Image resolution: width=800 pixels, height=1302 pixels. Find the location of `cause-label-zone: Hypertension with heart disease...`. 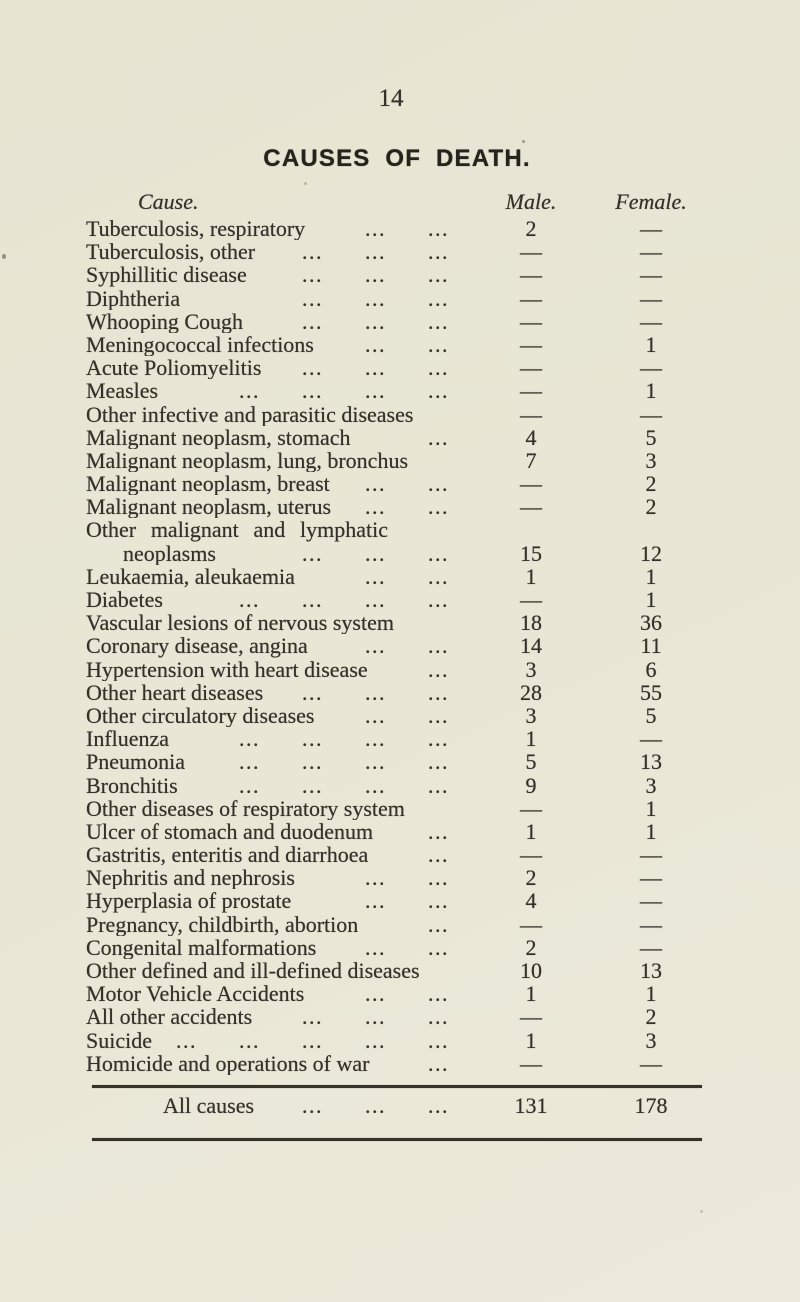

cause-label-zone: Hypertension with heart disease... is located at coordinates (278, 669).